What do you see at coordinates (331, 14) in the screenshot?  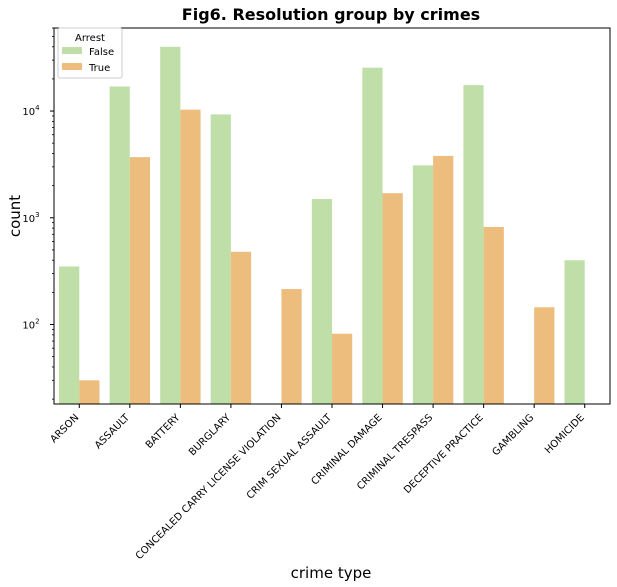 I see `chart-title: Fig6. Resolution group by crimes` at bounding box center [331, 14].